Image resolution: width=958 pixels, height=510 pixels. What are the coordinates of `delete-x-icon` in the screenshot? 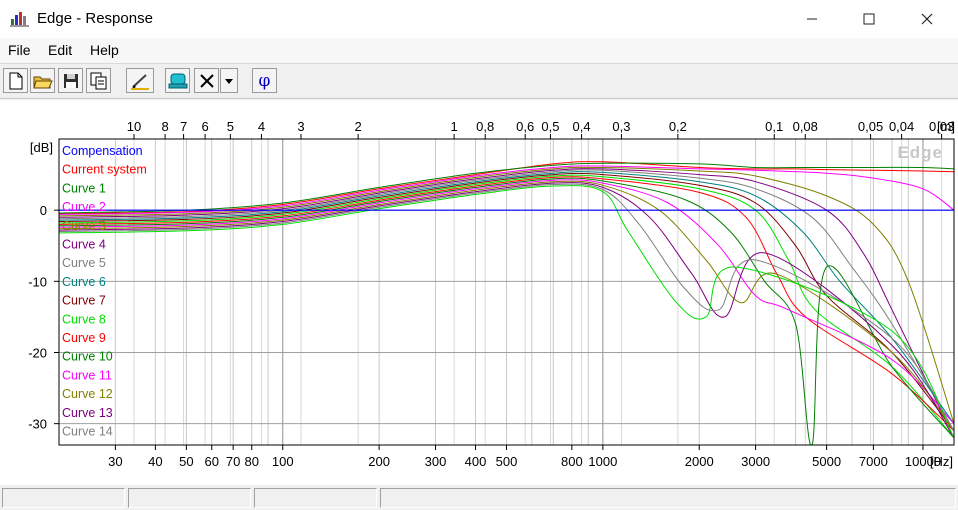 It's located at (206, 80).